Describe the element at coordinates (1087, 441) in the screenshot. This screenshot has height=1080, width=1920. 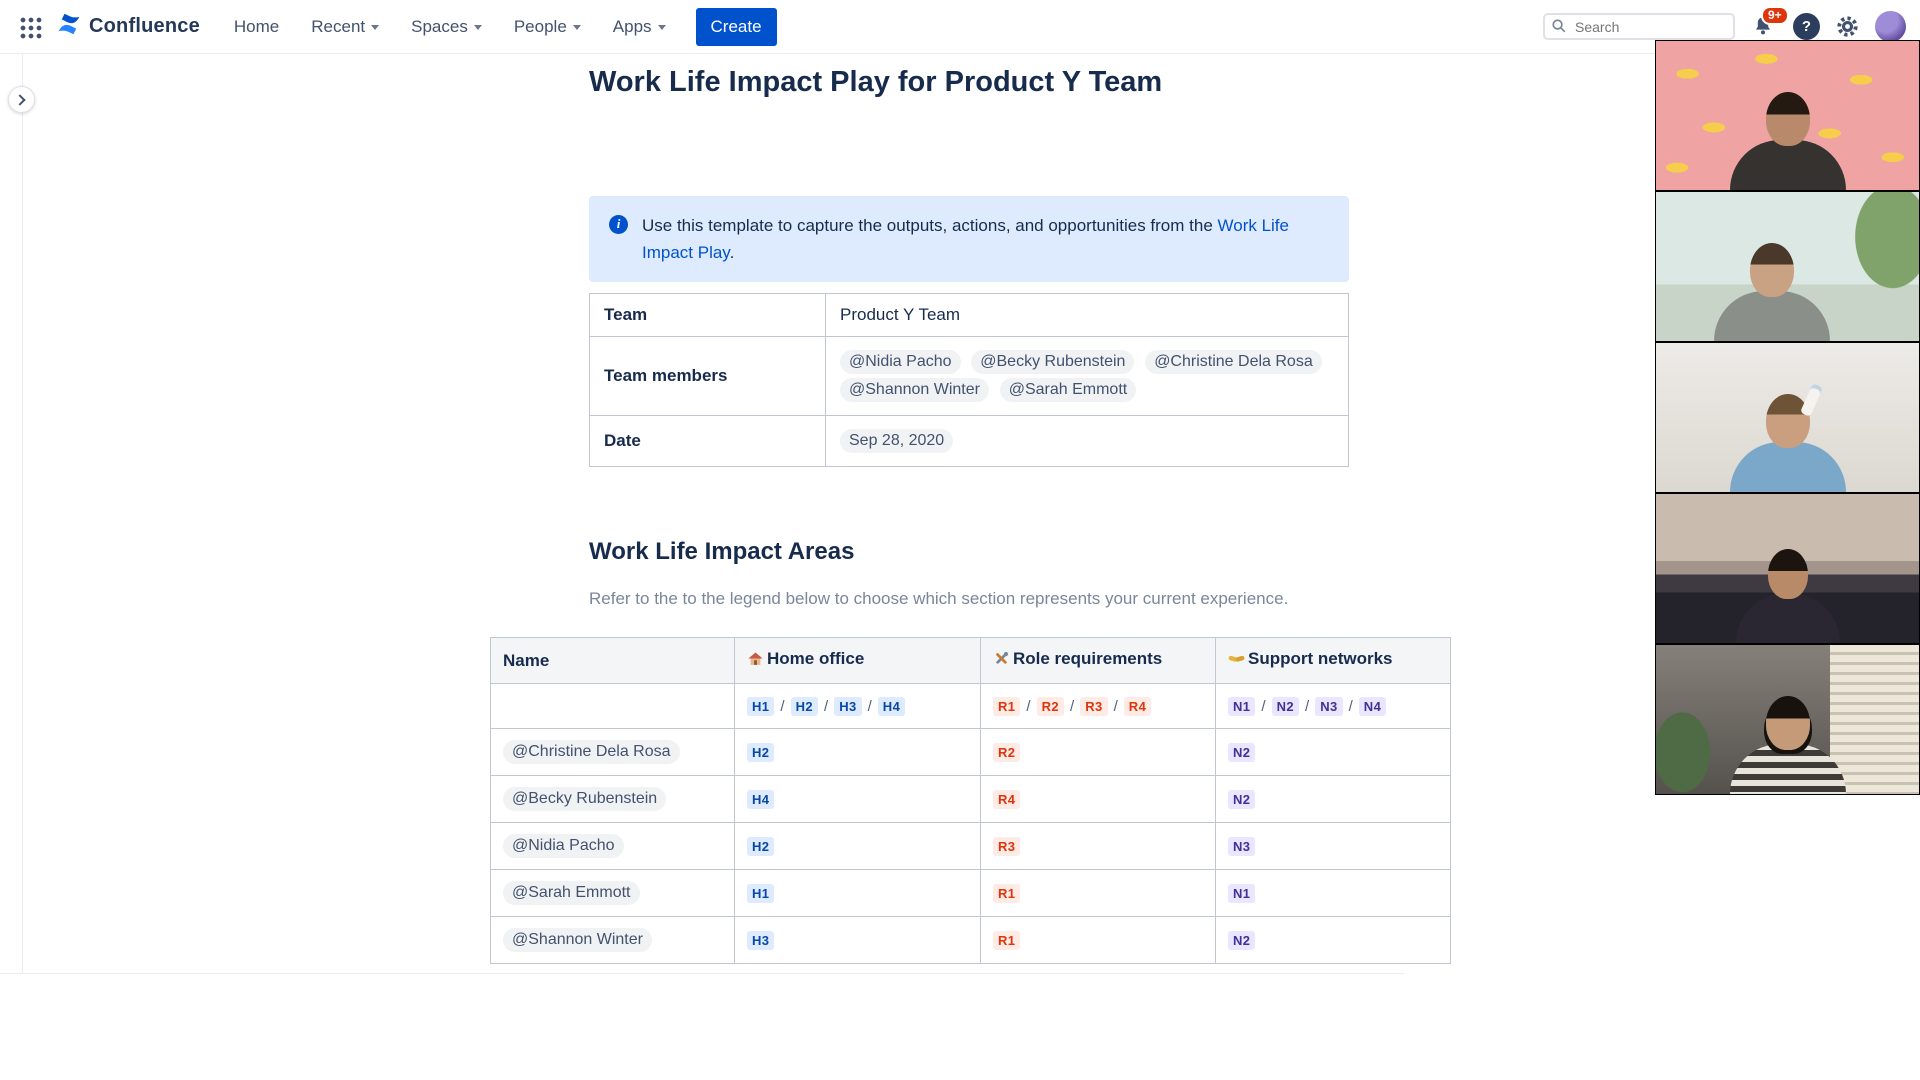
I see `date-value-cell: Sep 28, 2020` at that location.